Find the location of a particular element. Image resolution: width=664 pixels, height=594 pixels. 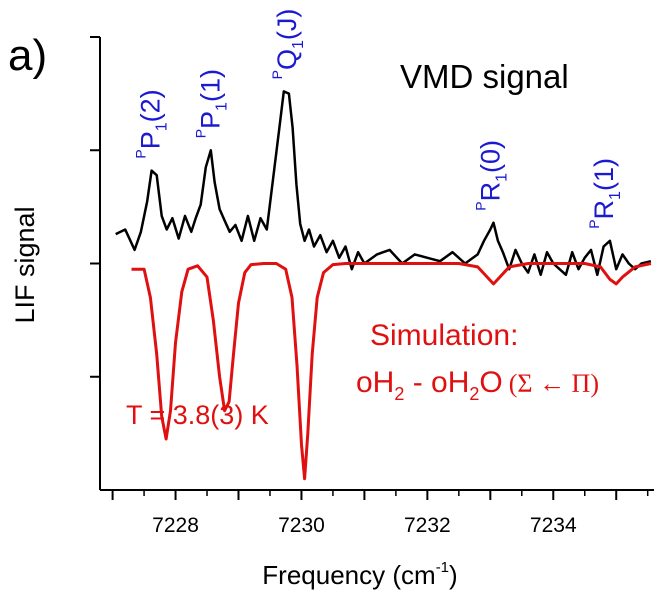

peak-label: PQ1(J) is located at coordinates (288, 44).